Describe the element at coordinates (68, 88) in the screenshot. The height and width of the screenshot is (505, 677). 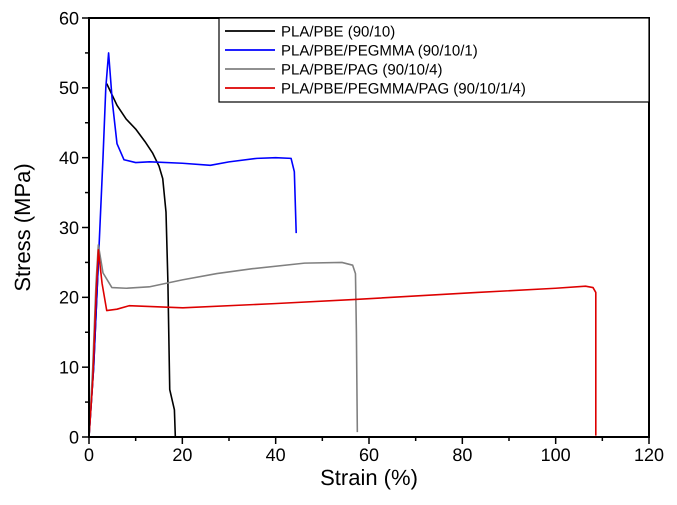
I see `y-tick-label: 50` at that location.